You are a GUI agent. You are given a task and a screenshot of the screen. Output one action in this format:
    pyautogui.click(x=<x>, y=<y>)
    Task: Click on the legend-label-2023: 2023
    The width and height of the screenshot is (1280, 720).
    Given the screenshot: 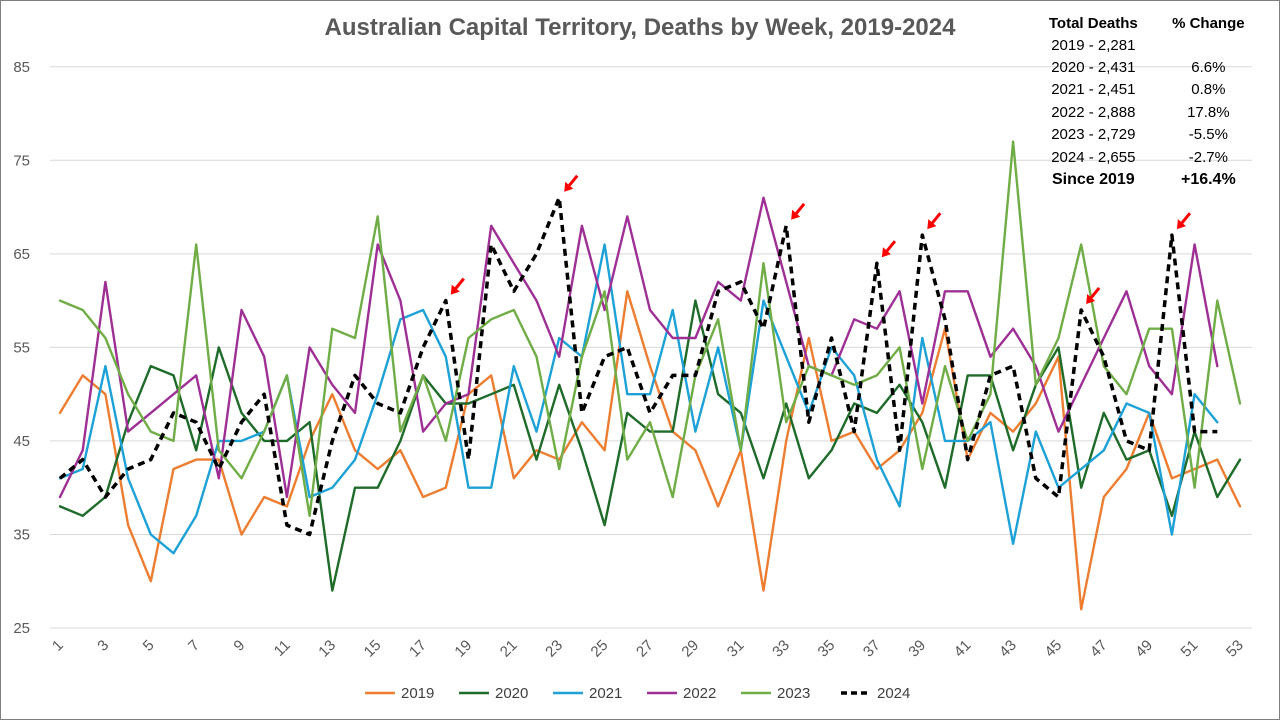 What is the action you would take?
    pyautogui.click(x=793, y=693)
    